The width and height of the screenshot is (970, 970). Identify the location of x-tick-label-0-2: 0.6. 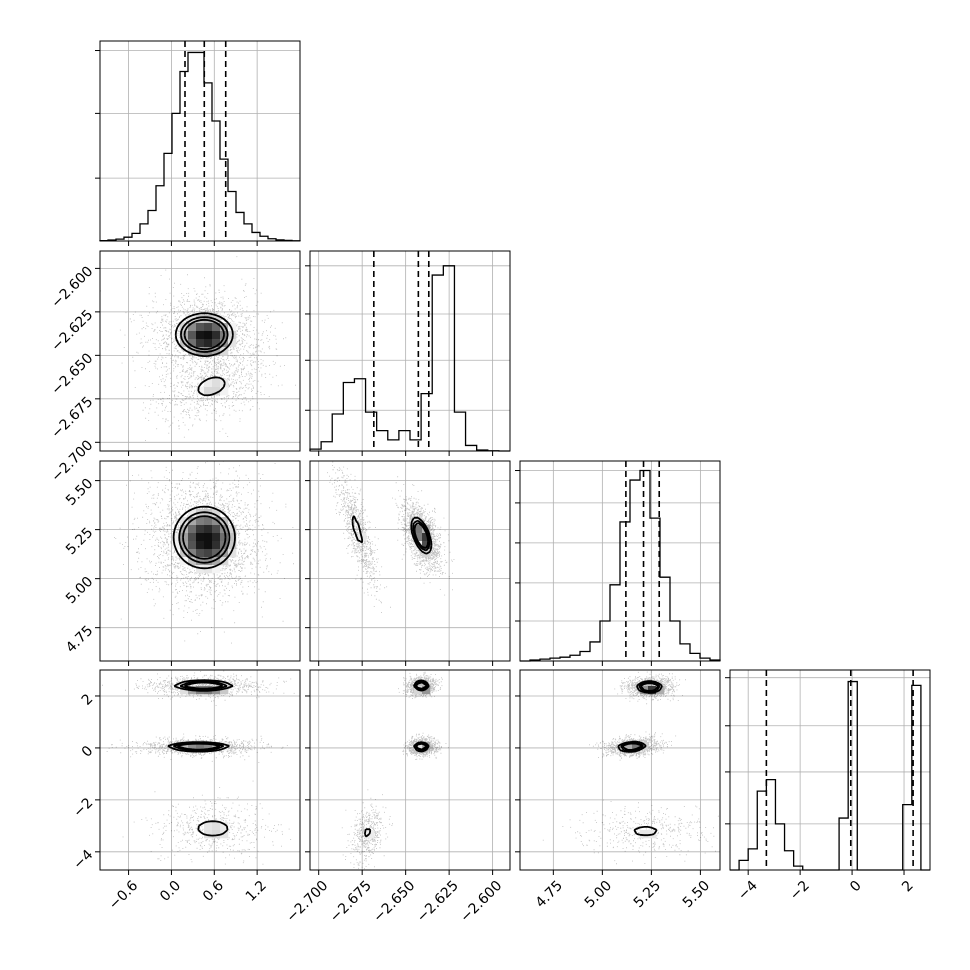
(213, 891).